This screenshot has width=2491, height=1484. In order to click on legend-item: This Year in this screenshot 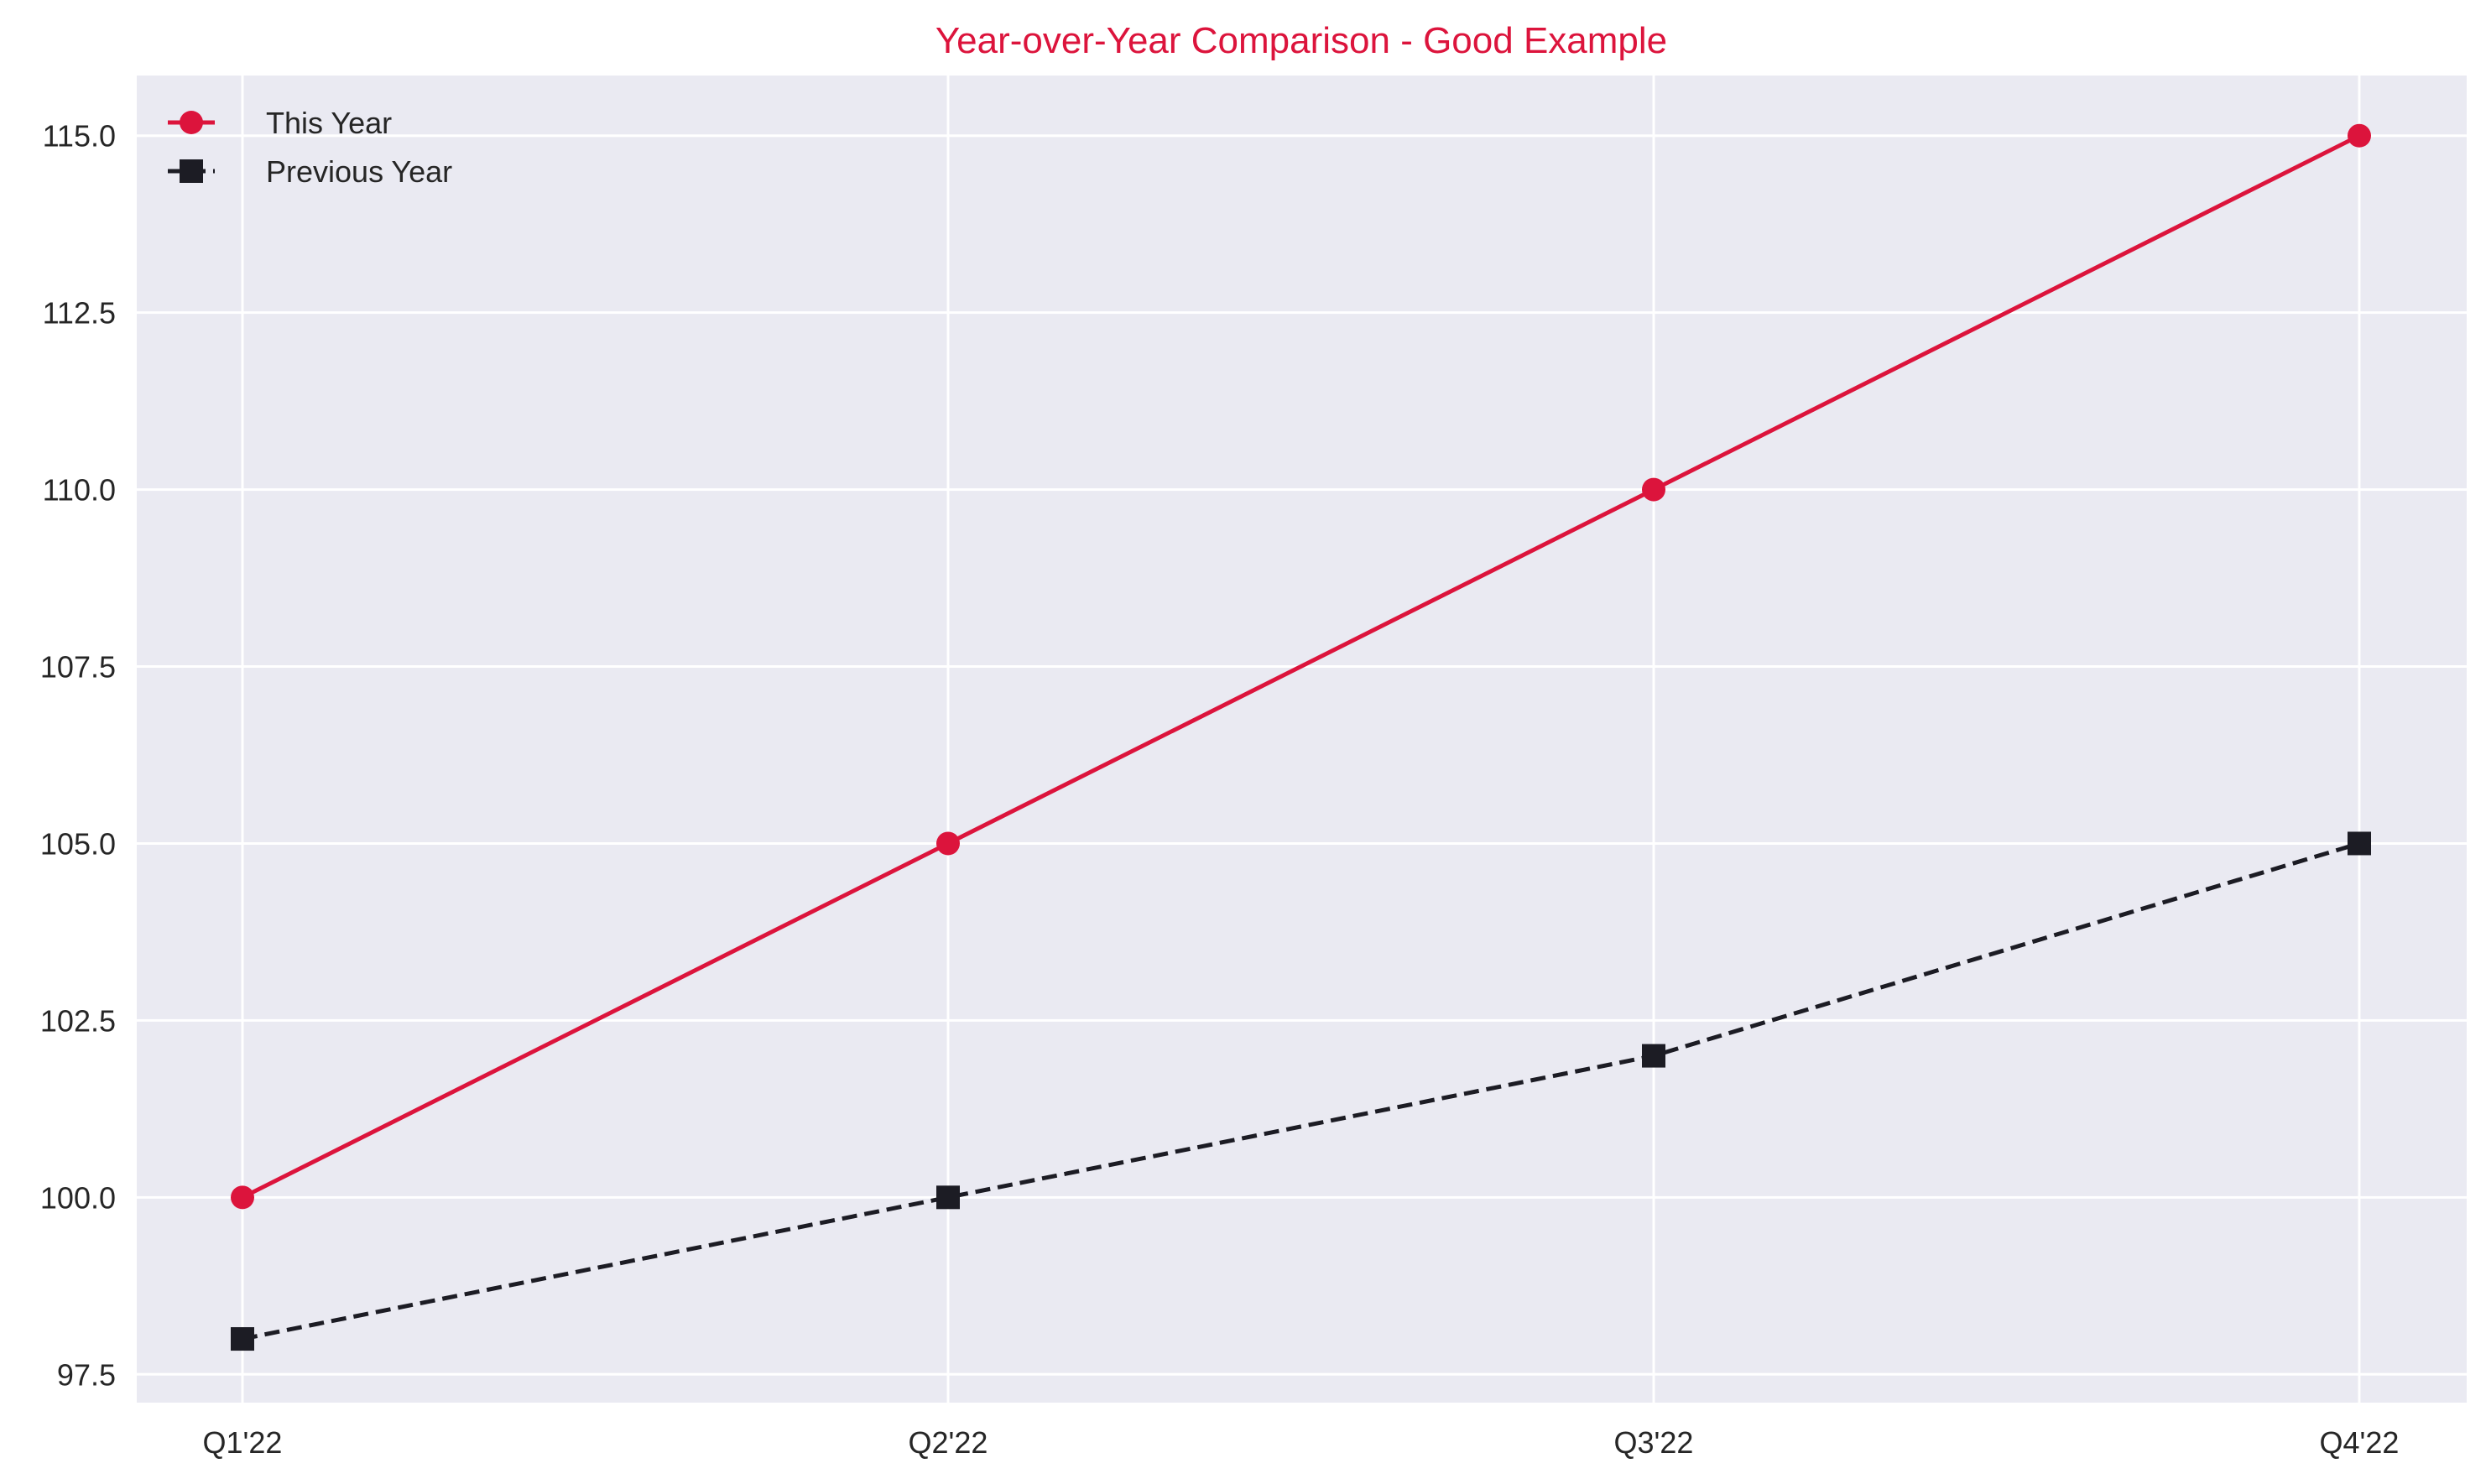, I will do `click(280, 123)`.